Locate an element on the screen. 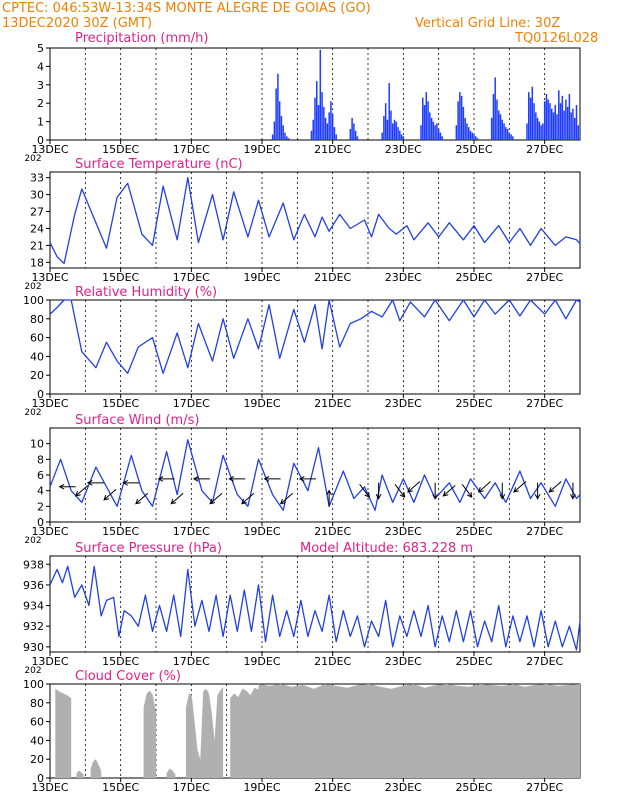  precipitation-x-tick-label: 17DEC is located at coordinates (191, 149).